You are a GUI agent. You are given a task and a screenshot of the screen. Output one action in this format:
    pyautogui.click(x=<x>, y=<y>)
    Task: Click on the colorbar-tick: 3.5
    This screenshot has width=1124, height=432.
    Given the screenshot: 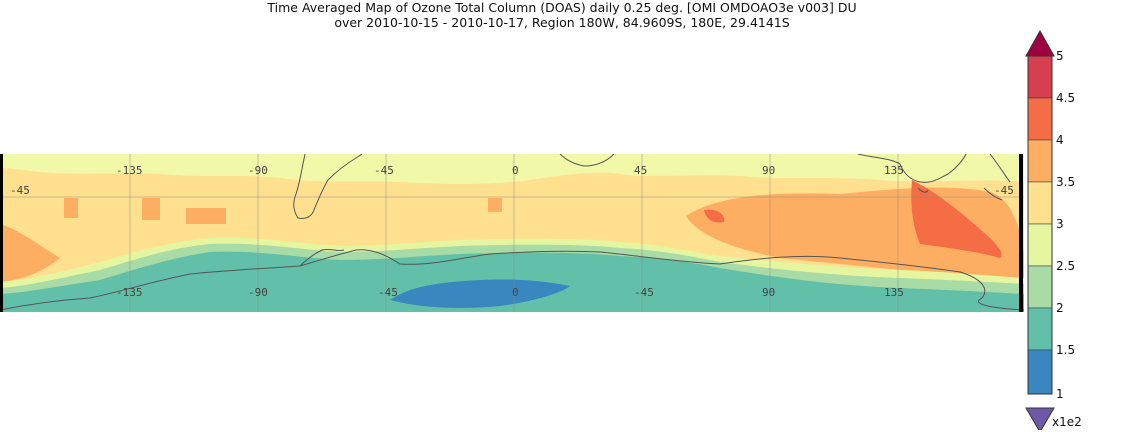 What is the action you would take?
    pyautogui.click(x=1065, y=182)
    